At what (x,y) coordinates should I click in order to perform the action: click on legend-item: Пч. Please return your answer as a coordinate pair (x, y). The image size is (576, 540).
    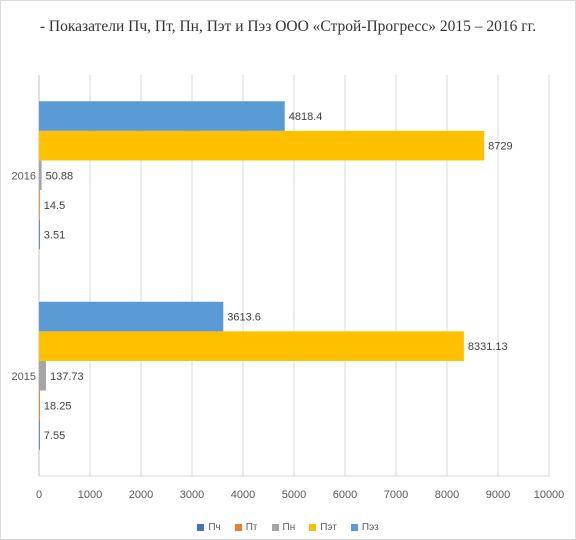
    Looking at the image, I should click on (209, 527).